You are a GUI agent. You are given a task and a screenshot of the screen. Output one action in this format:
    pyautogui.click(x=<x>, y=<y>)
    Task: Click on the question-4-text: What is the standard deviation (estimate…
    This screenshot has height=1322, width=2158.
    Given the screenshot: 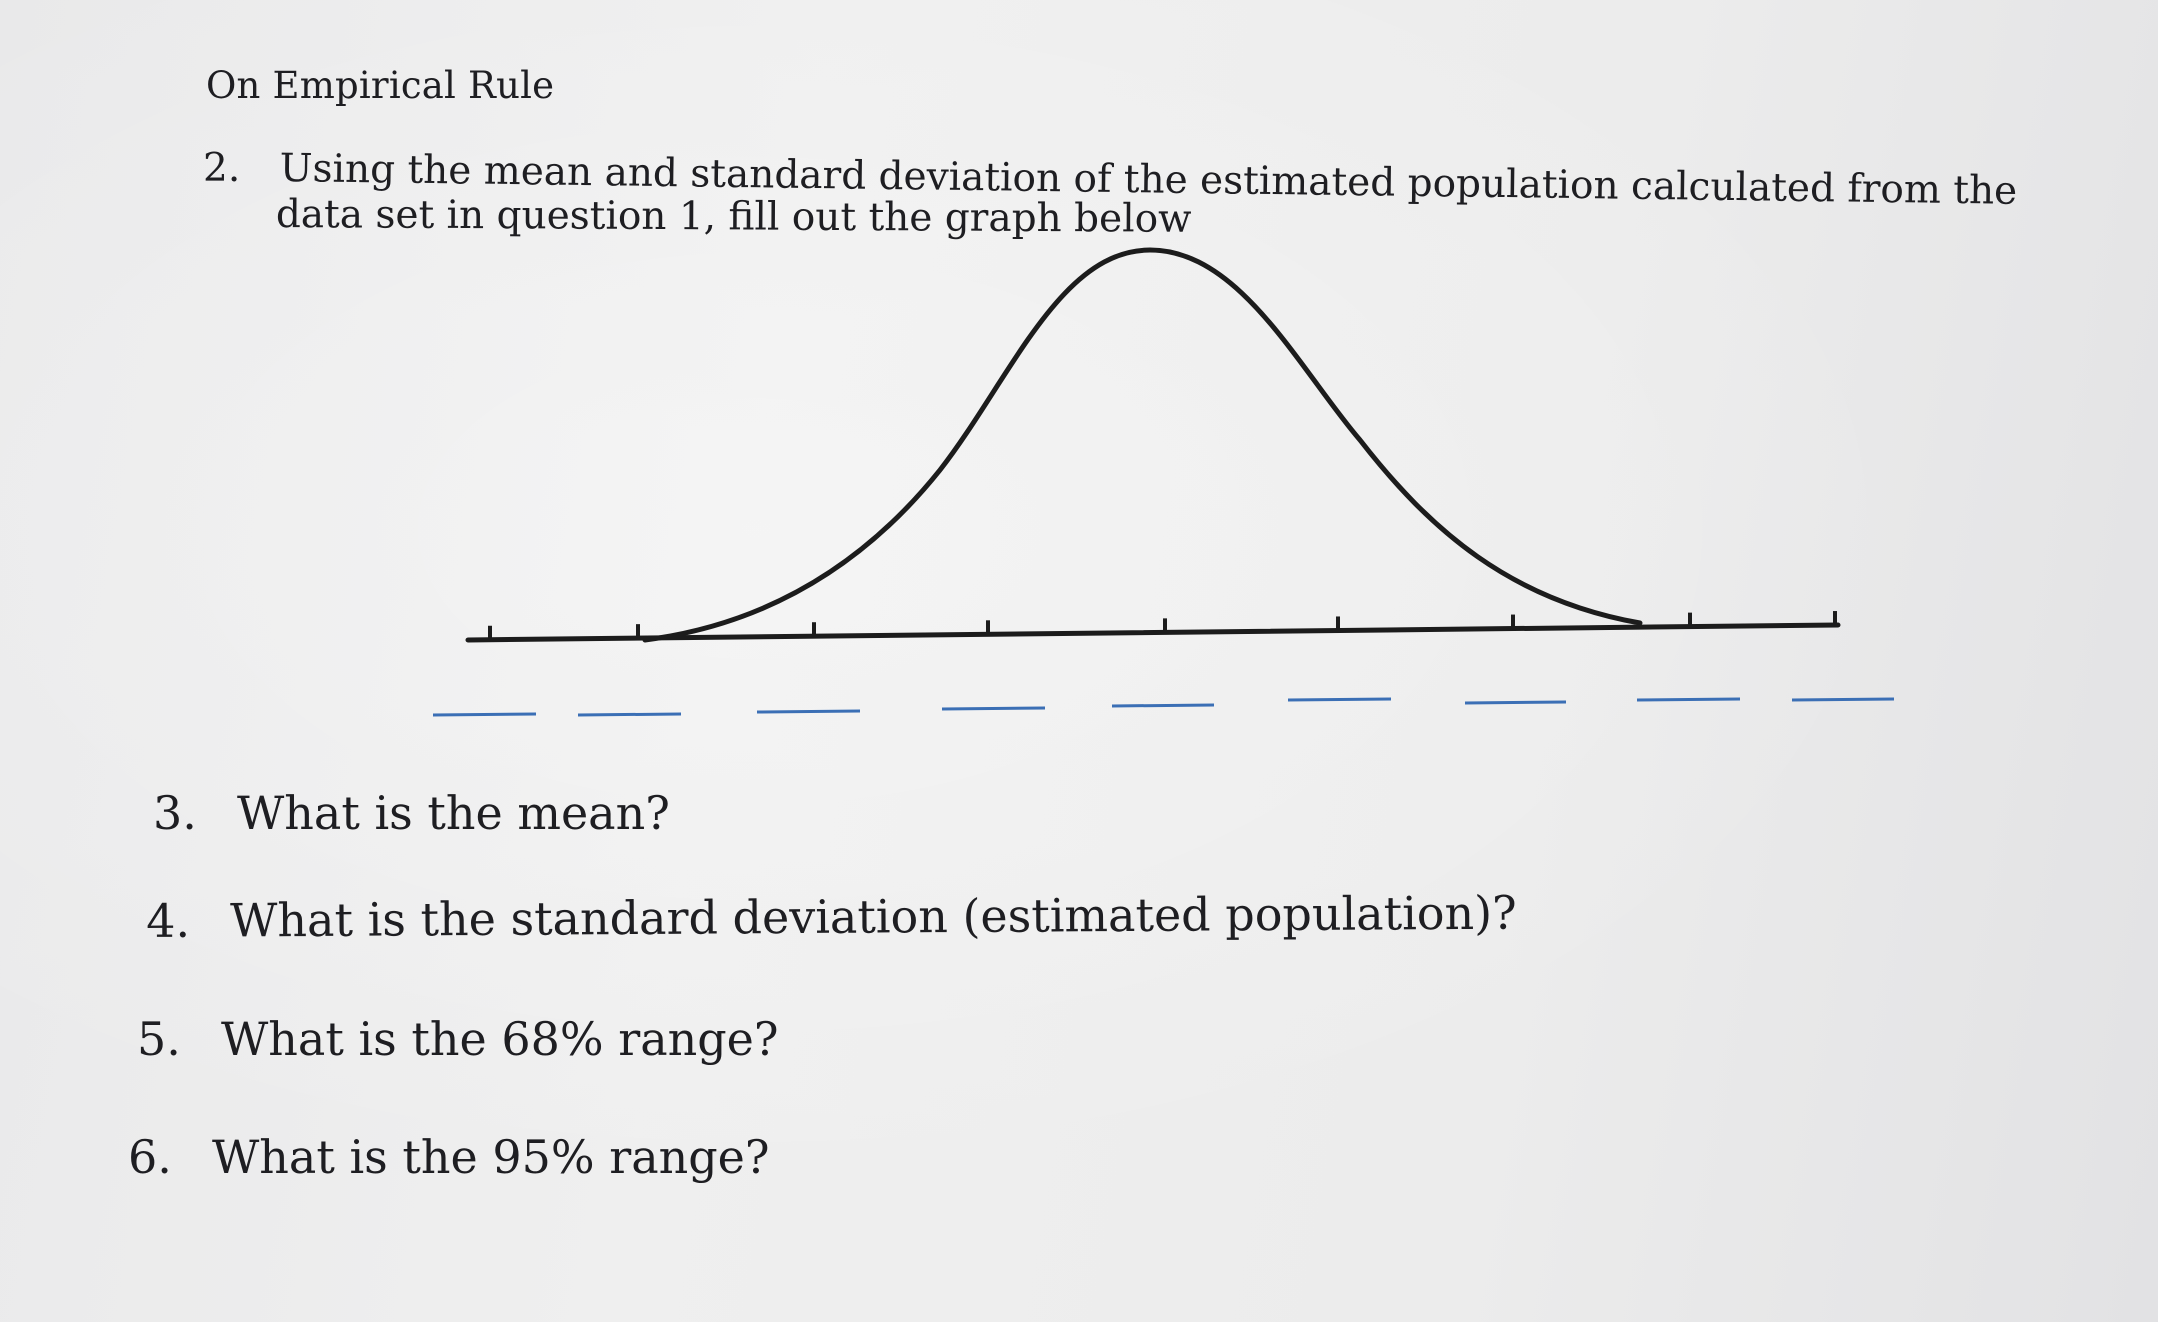 What is the action you would take?
    pyautogui.click(x=873, y=916)
    